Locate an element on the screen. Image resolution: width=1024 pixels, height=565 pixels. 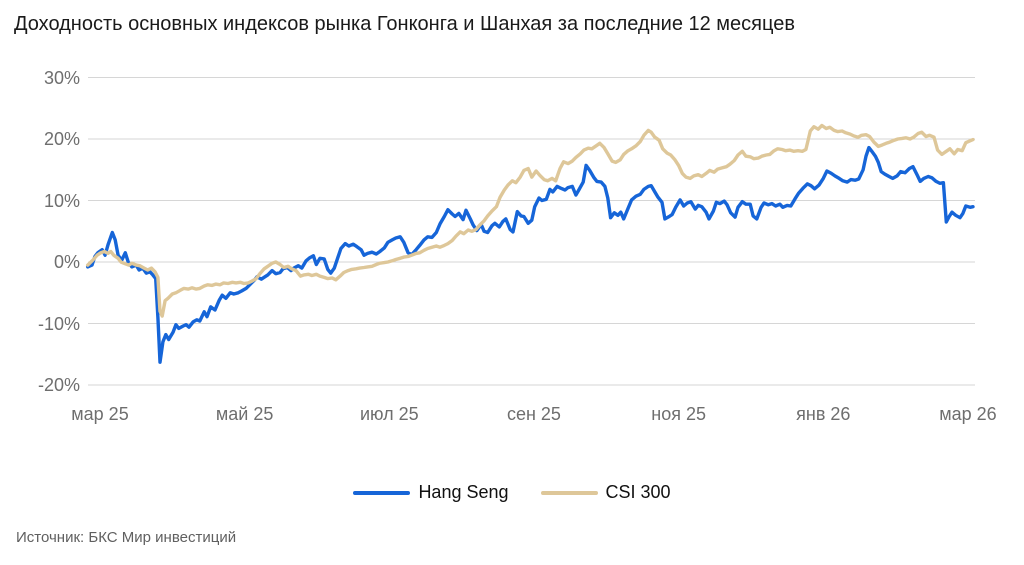
y-axis-tick-label: 0% is located at coordinates (66, 262).